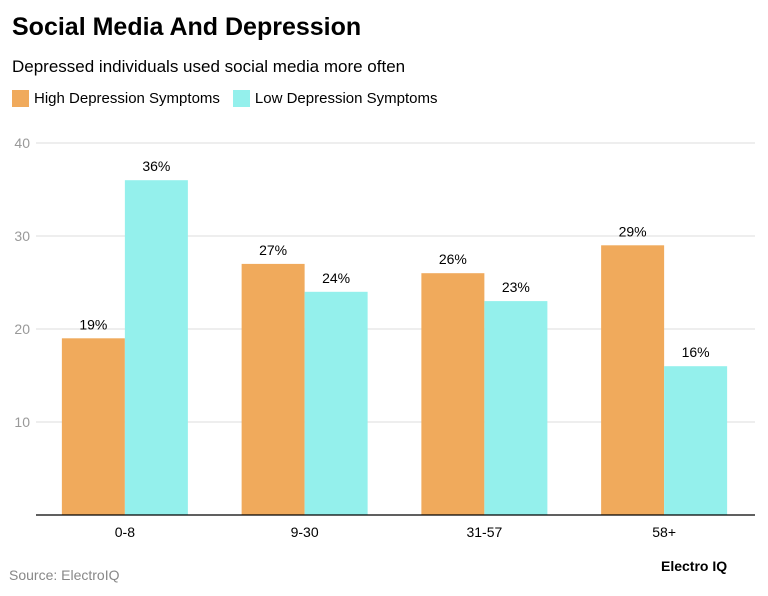 This screenshot has height=596, width=768. I want to click on data-label: 29%, so click(633, 231).